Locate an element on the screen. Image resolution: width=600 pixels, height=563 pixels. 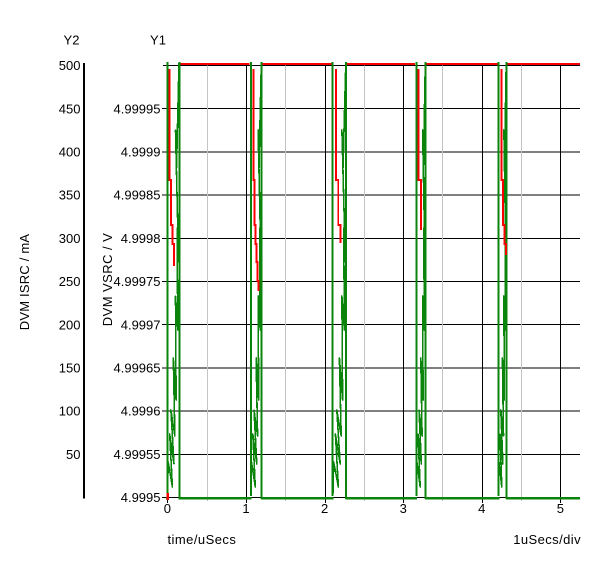
svg-text: 3 is located at coordinates (403, 508).